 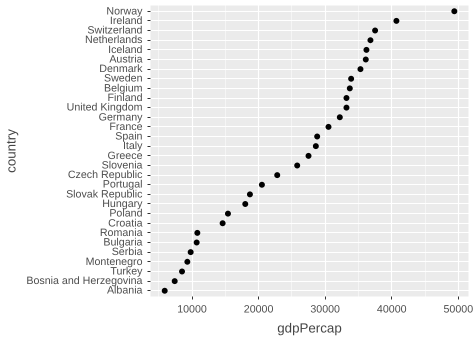 I want to click on y-tick-label: Croatia, so click(x=125, y=223).